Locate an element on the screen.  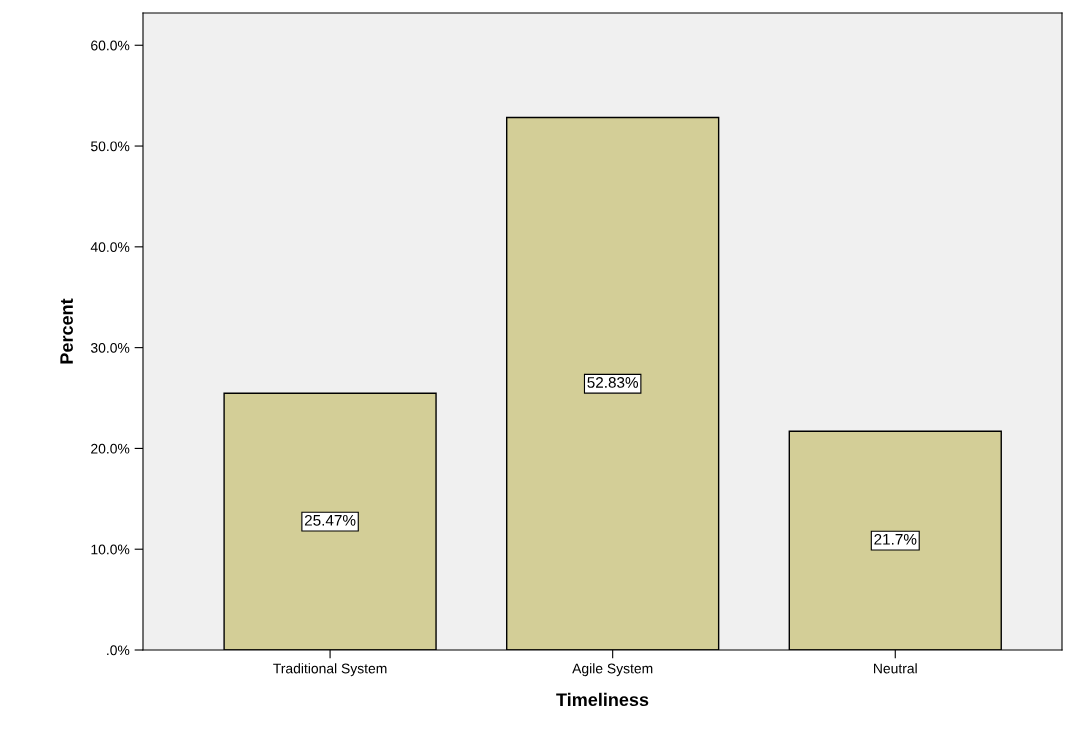
data-label: 52.83% is located at coordinates (613, 382).